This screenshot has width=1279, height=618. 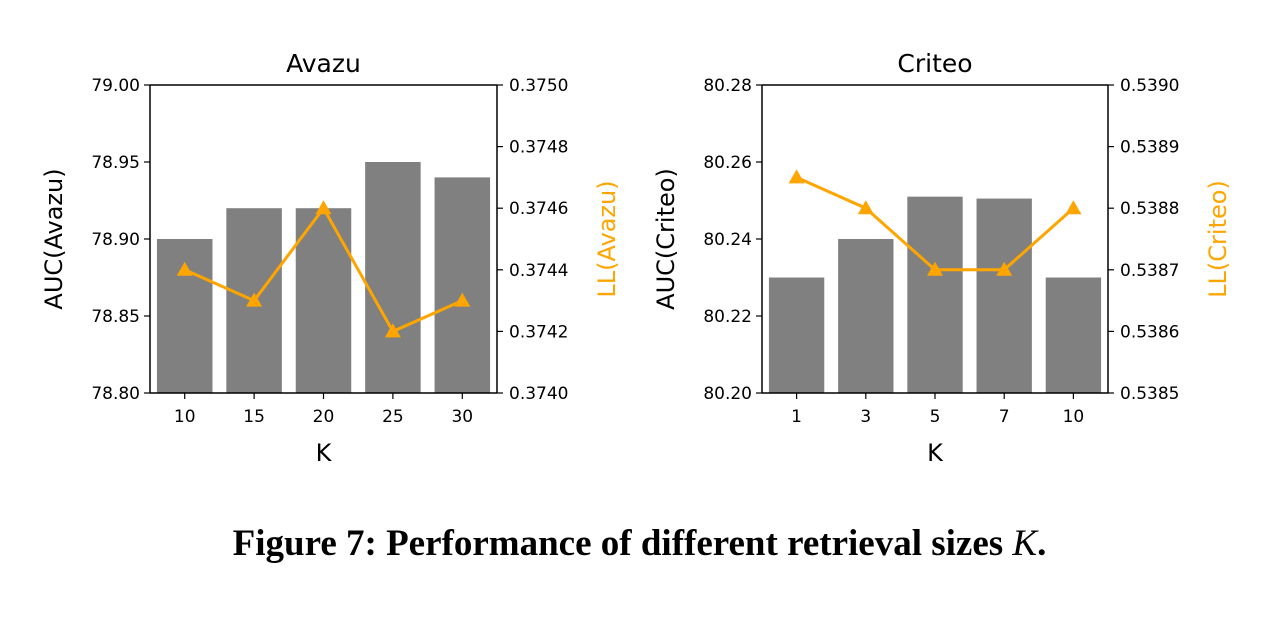 I want to click on y2-axis-label: LL(Avazu), so click(x=607, y=238).